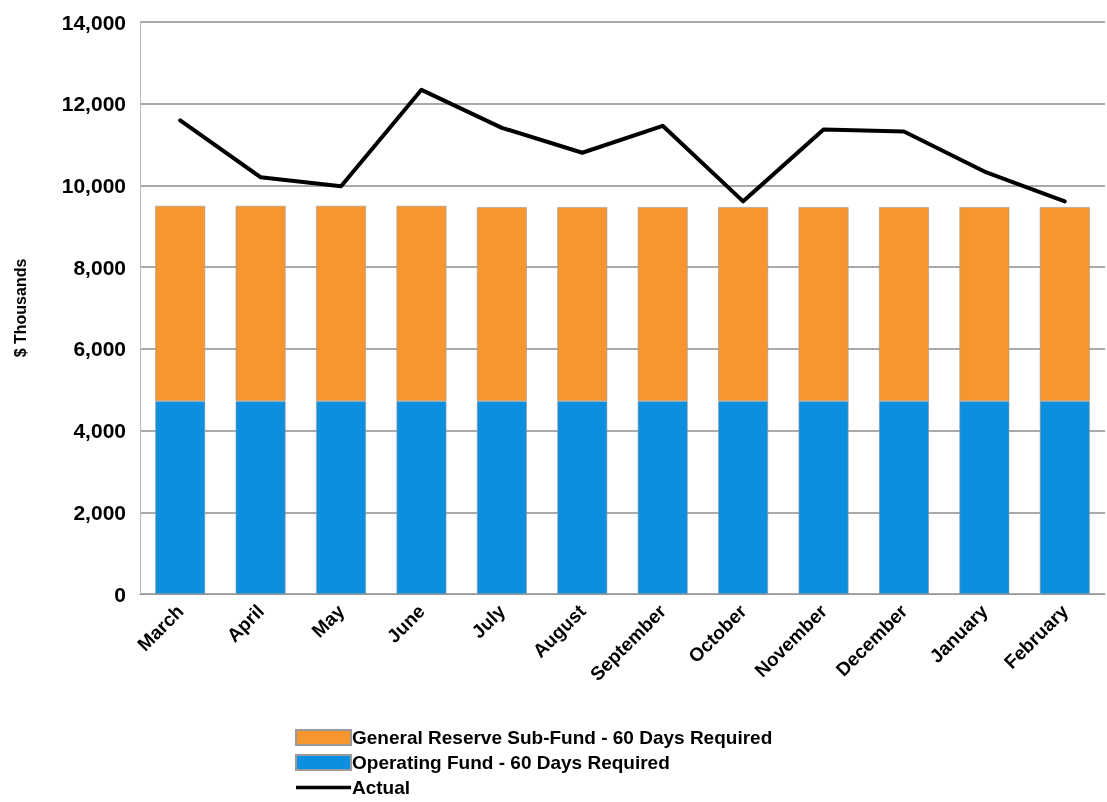 The height and width of the screenshot is (802, 1107). What do you see at coordinates (20, 308) in the screenshot?
I see `y-axis-title: $ Thousands` at bounding box center [20, 308].